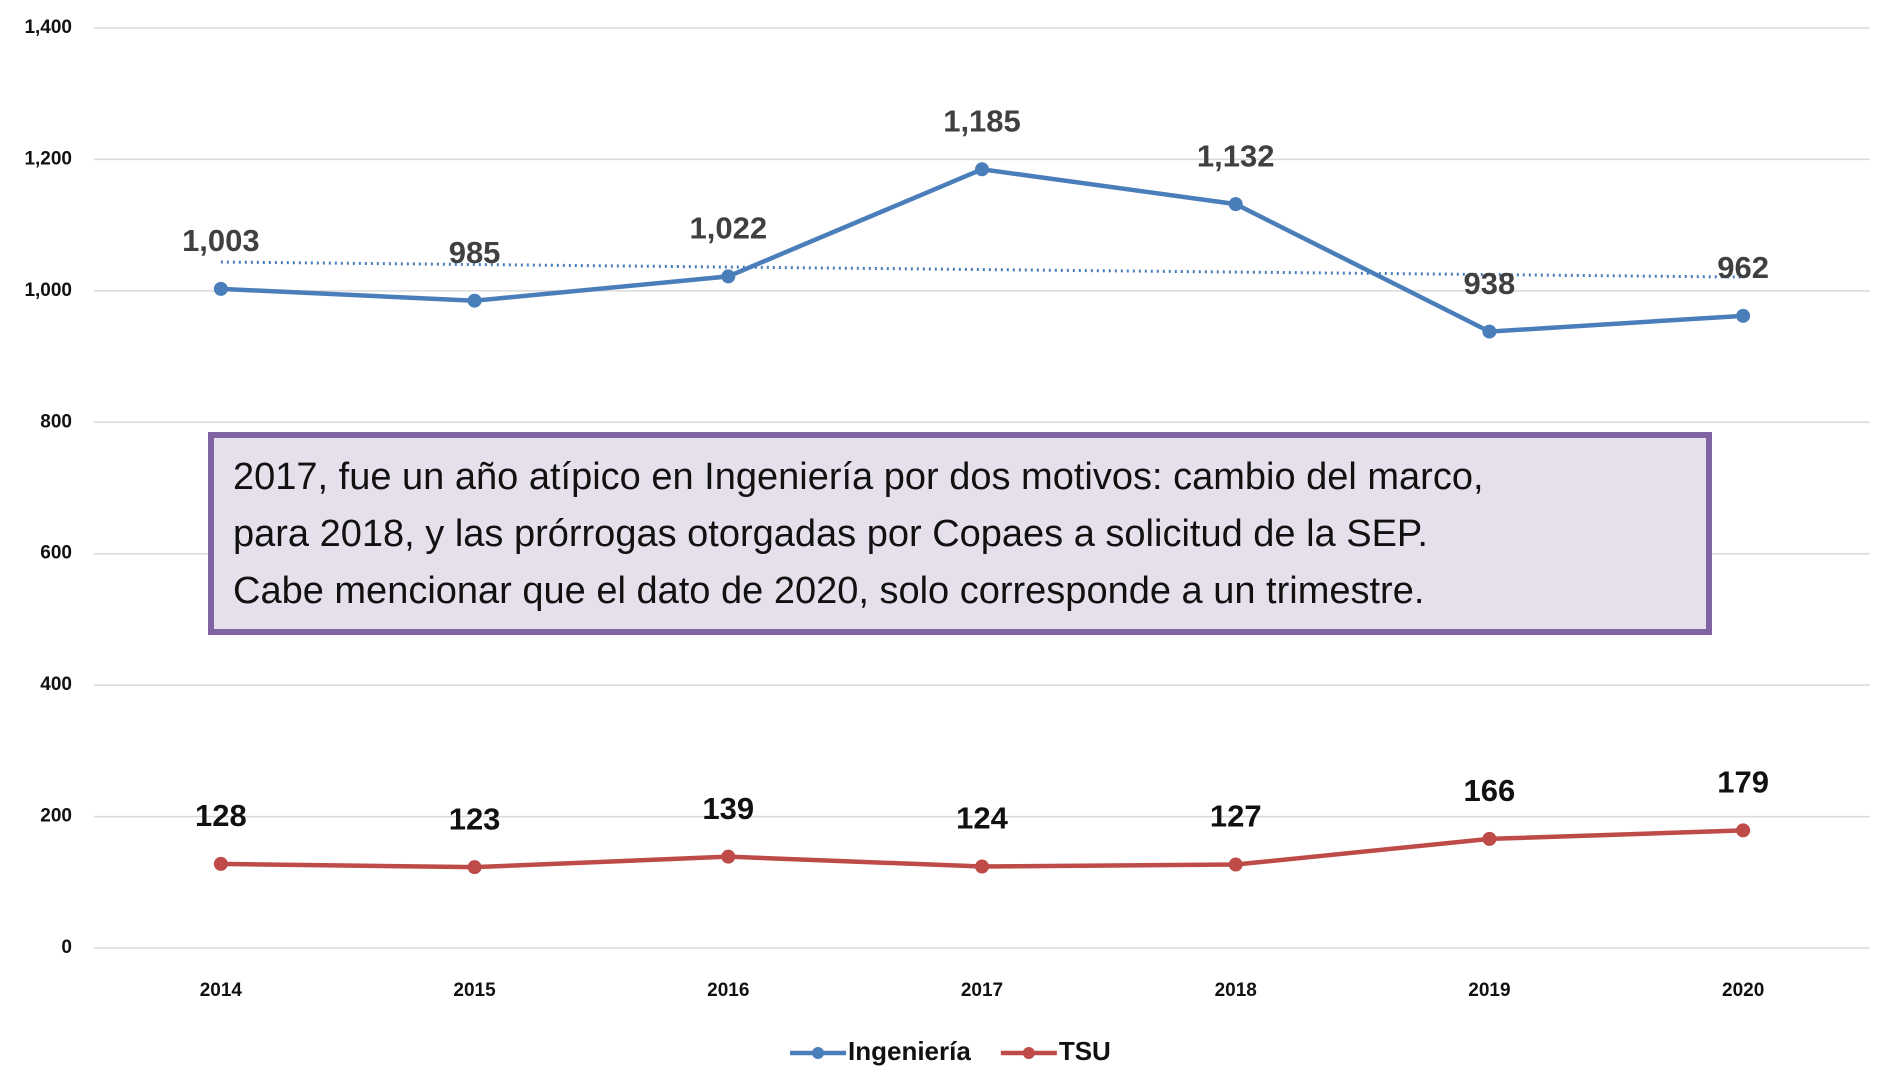 Image resolution: width=1880 pixels, height=1067 pixels. I want to click on data-label: 1,003, so click(221, 240).